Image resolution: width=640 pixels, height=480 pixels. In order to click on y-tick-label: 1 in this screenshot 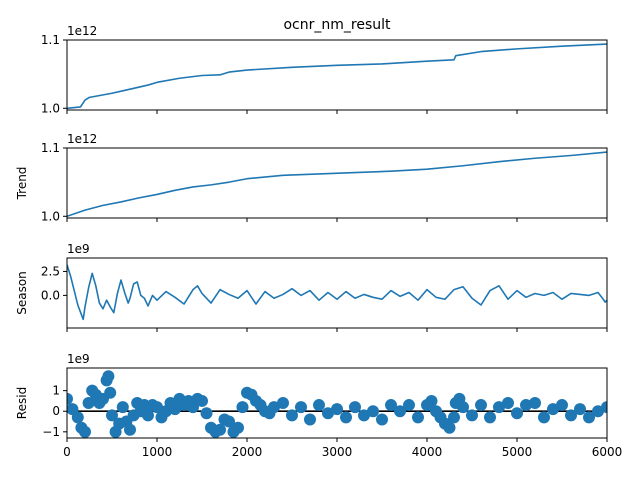, I will do `click(56, 391)`.